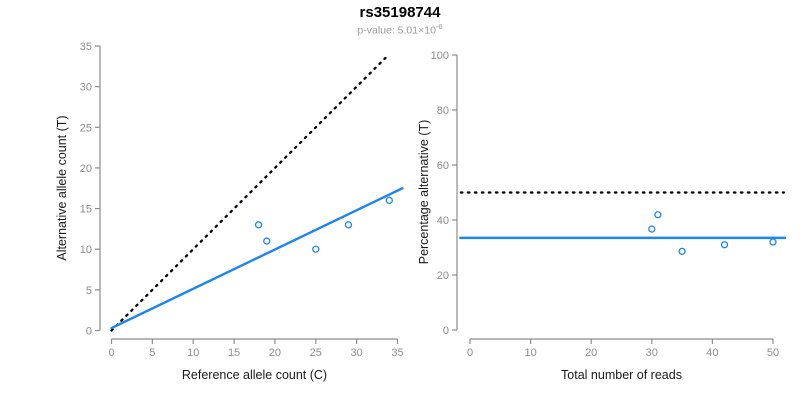 The height and width of the screenshot is (400, 800). I want to click on plot-subtitle: p-value: 5.01×10-6, so click(400, 29).